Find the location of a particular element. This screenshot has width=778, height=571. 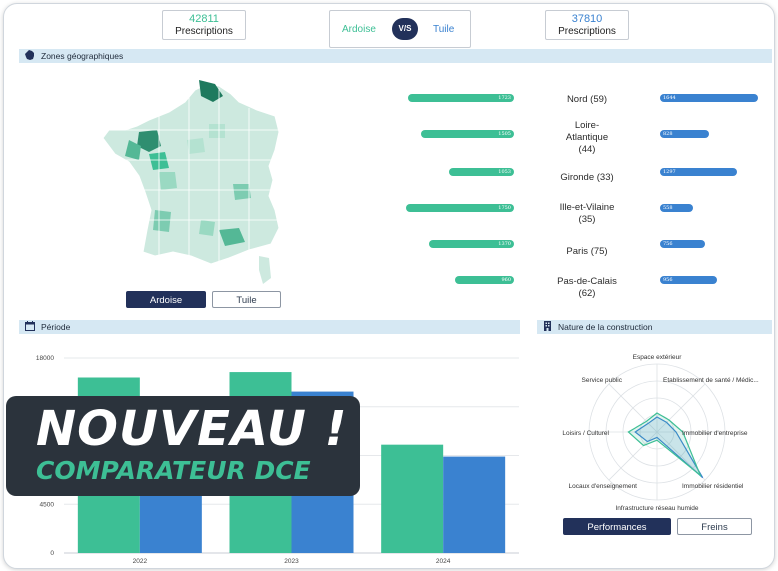

x-tick-label: 2024 is located at coordinates (443, 561).